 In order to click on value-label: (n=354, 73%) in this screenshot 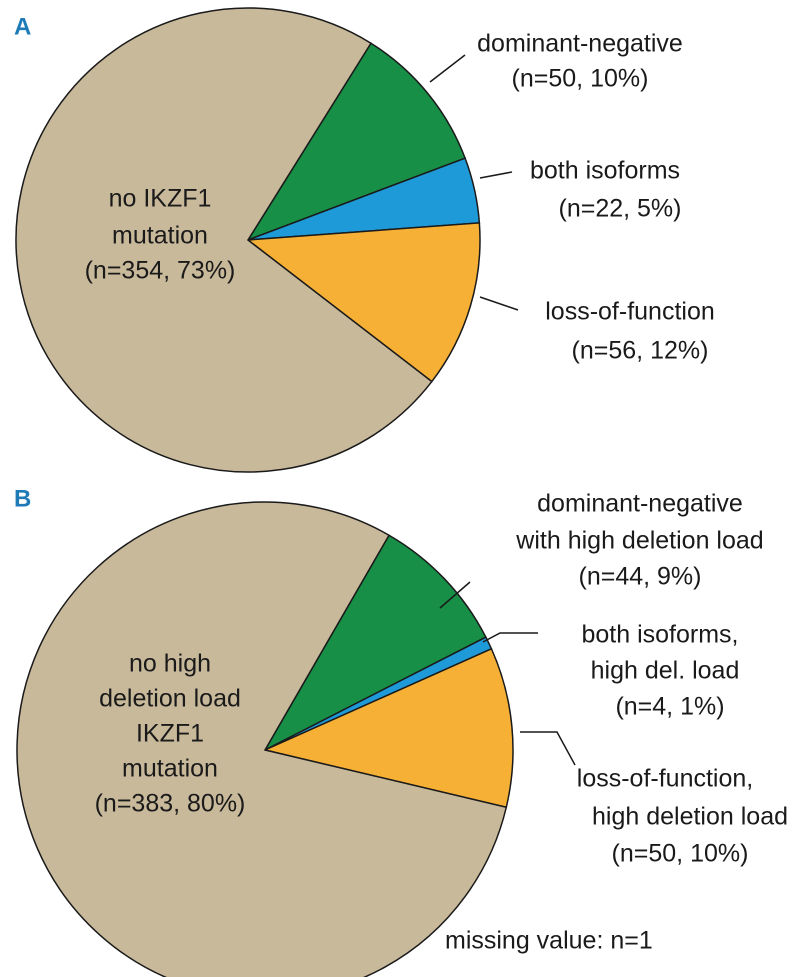, I will do `click(160, 271)`.